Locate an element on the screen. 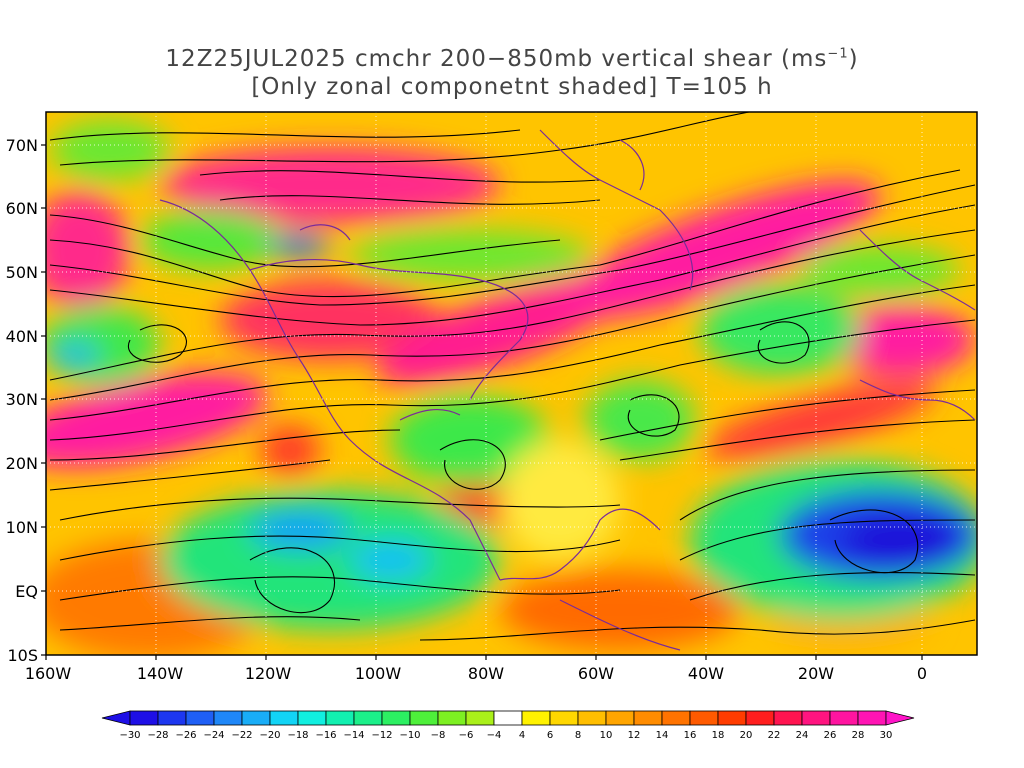  colorbar-label: 16 is located at coordinates (690, 735).